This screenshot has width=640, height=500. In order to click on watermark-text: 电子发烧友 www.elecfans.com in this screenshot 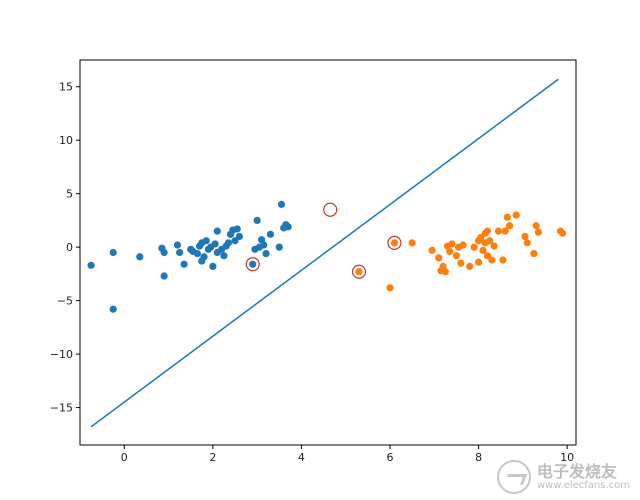, I will do `click(583, 477)`.